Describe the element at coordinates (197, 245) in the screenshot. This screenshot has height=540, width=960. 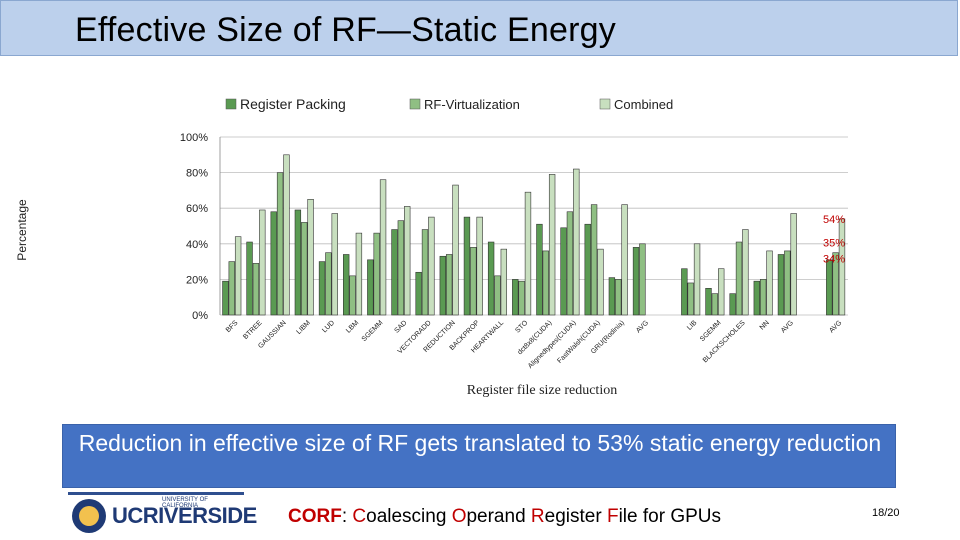
I see `y-tick-label: 40%` at that location.